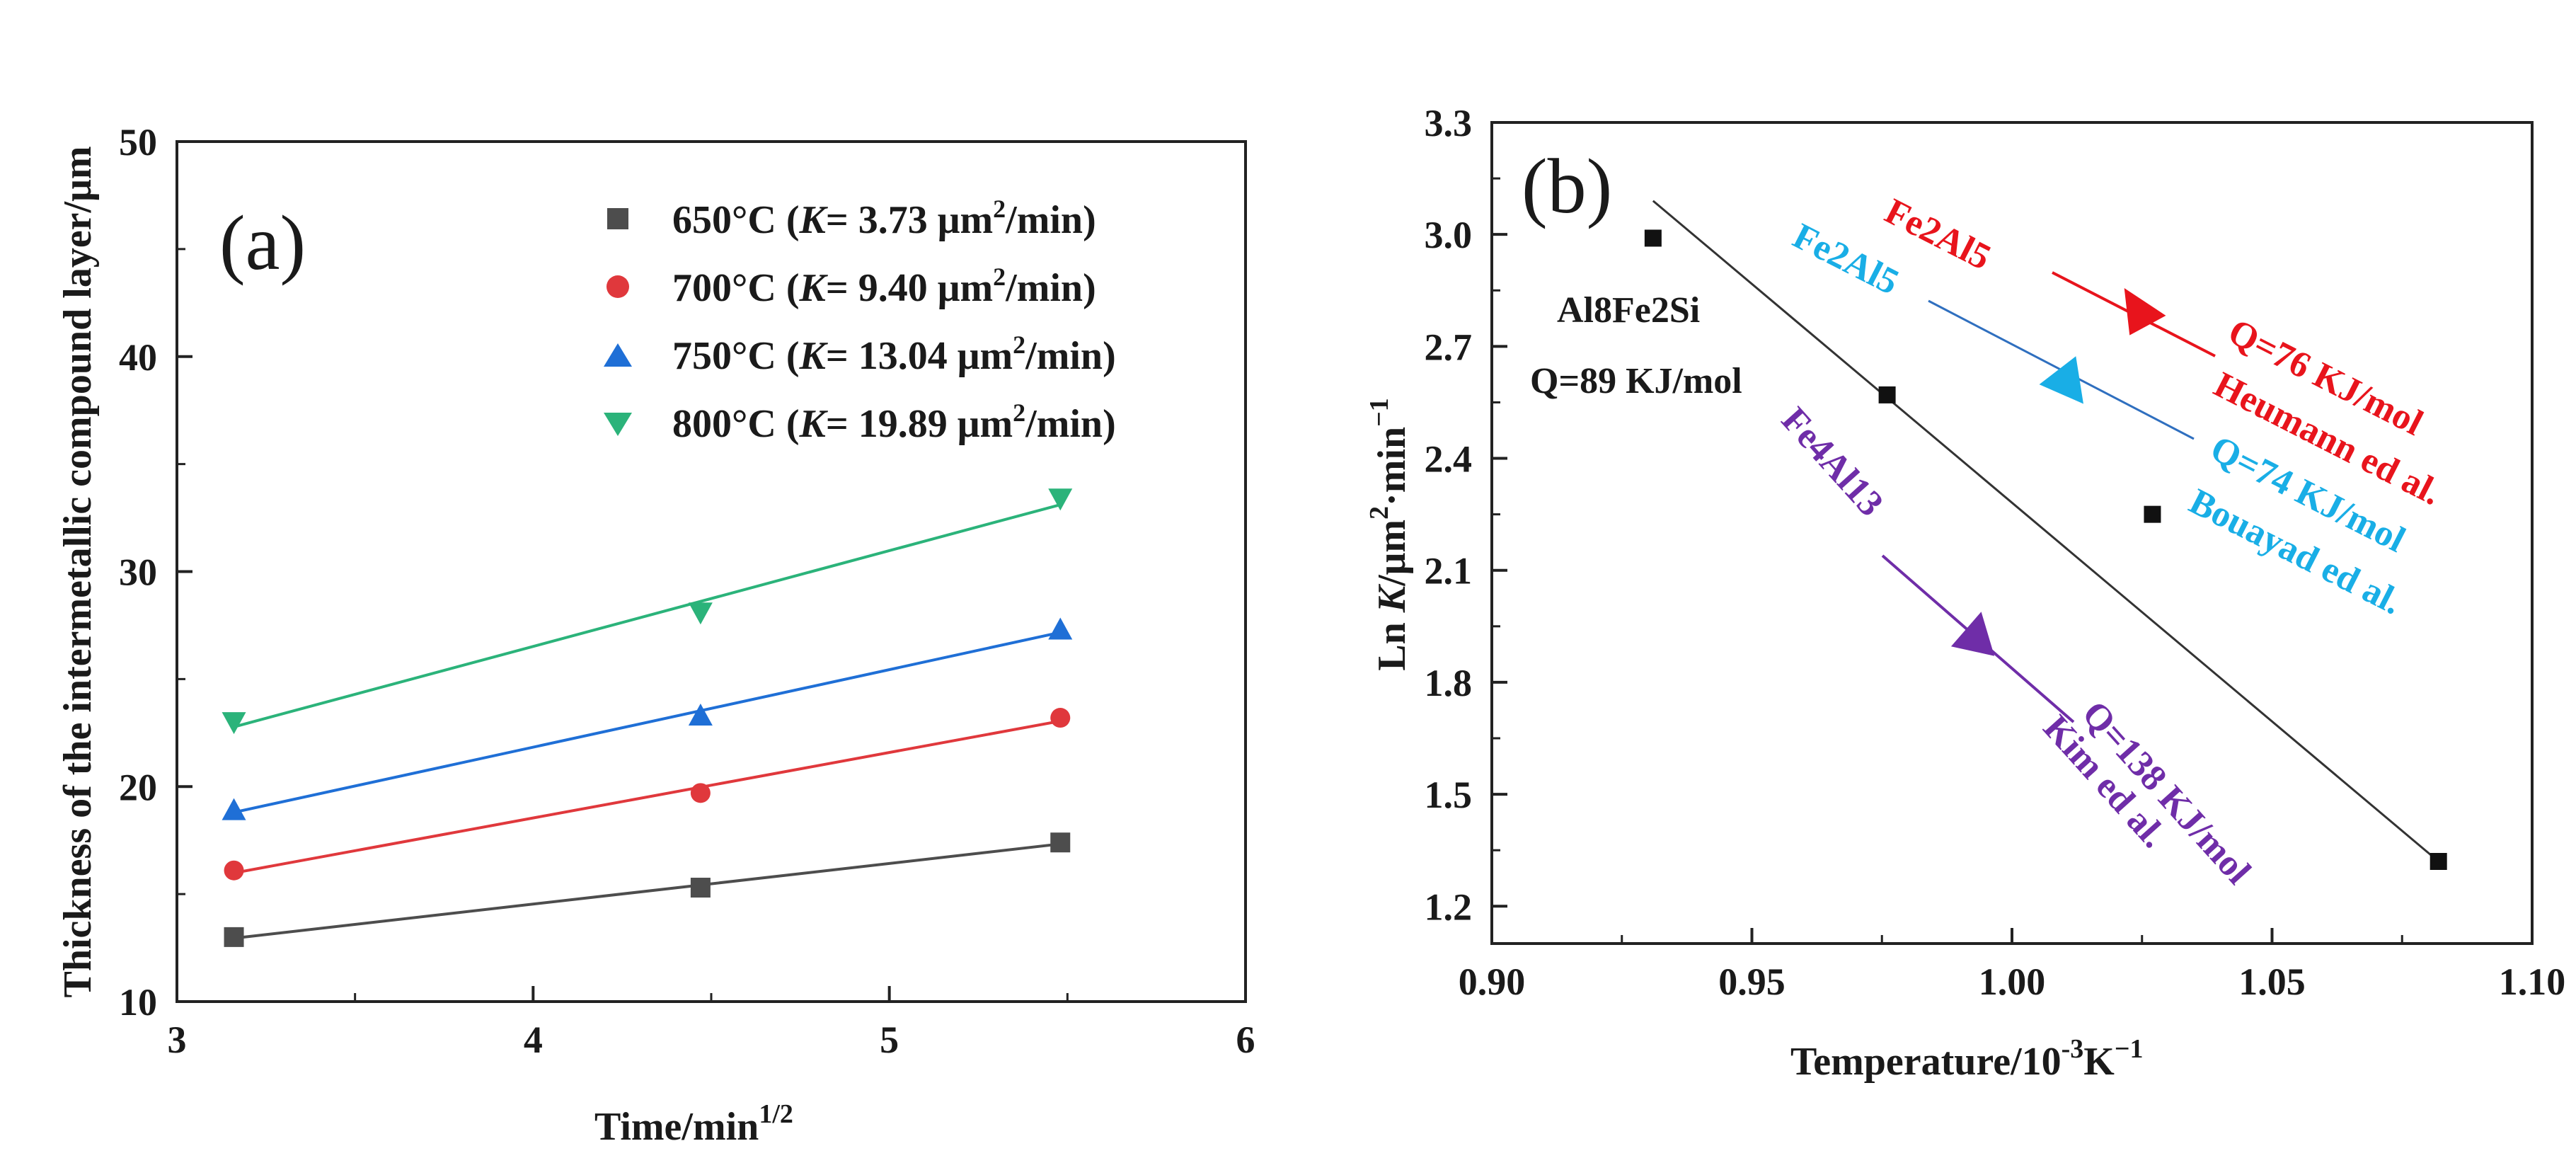 The image size is (2576, 1175). What do you see at coordinates (1449, 683) in the screenshot?
I see `panel-b-y-tick-label: 1.8` at bounding box center [1449, 683].